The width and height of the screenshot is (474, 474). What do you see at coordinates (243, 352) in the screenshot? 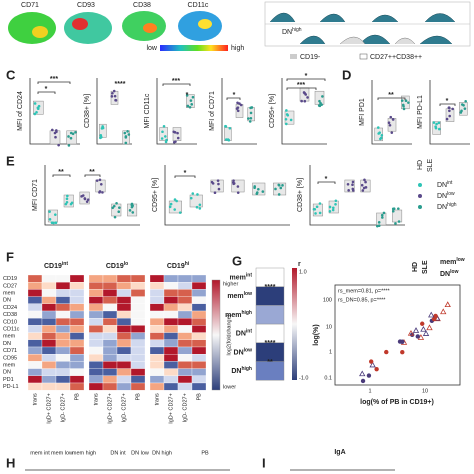
I see `label: DNlow` at bounding box center [243, 352].